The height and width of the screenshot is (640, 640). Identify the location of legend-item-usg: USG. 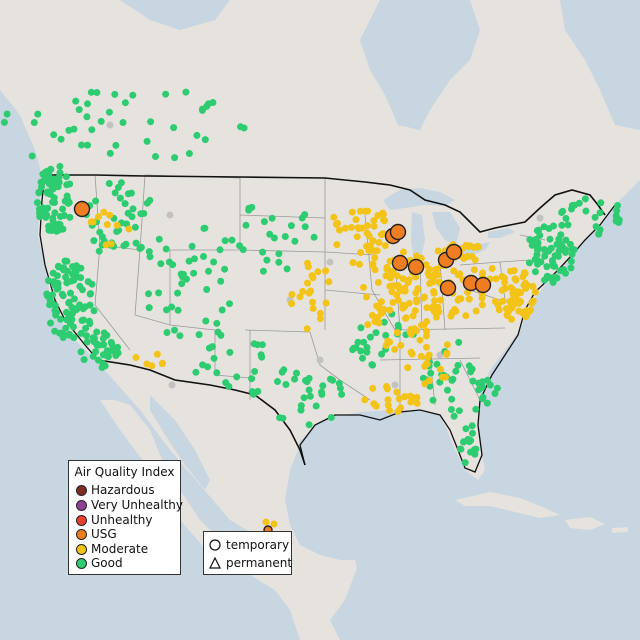
(96, 534).